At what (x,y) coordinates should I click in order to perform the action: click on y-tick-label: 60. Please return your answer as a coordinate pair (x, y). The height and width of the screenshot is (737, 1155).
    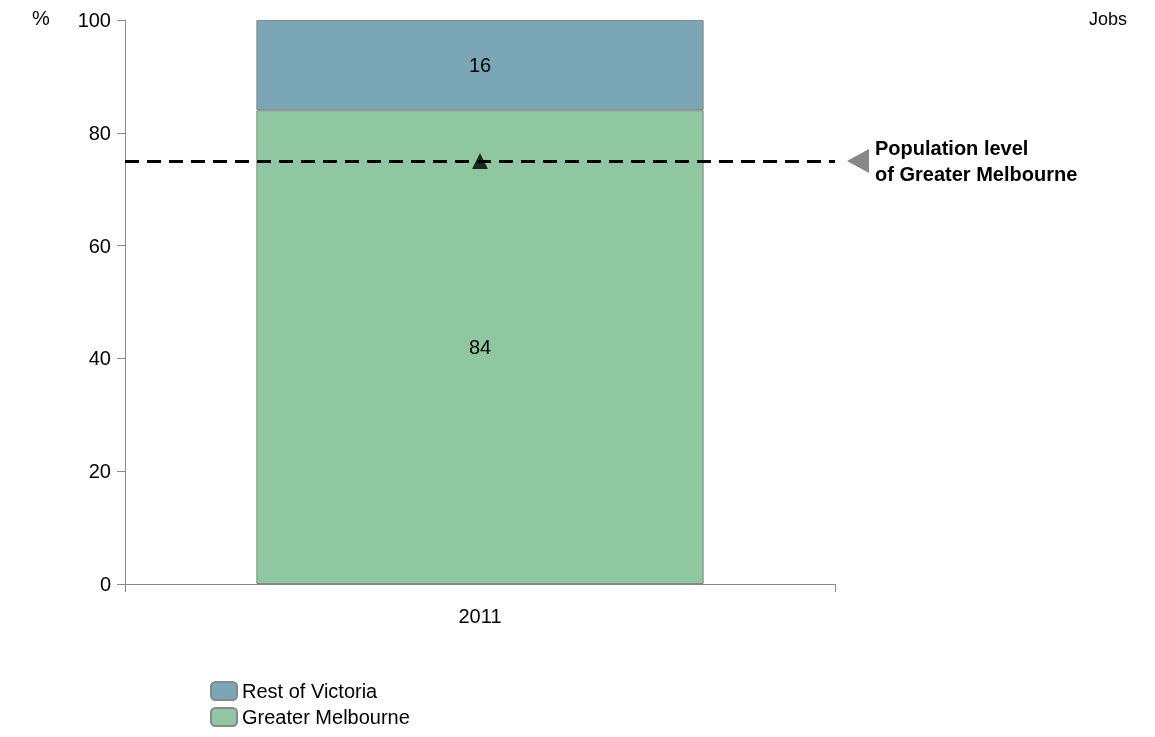
    Looking at the image, I should click on (99, 245).